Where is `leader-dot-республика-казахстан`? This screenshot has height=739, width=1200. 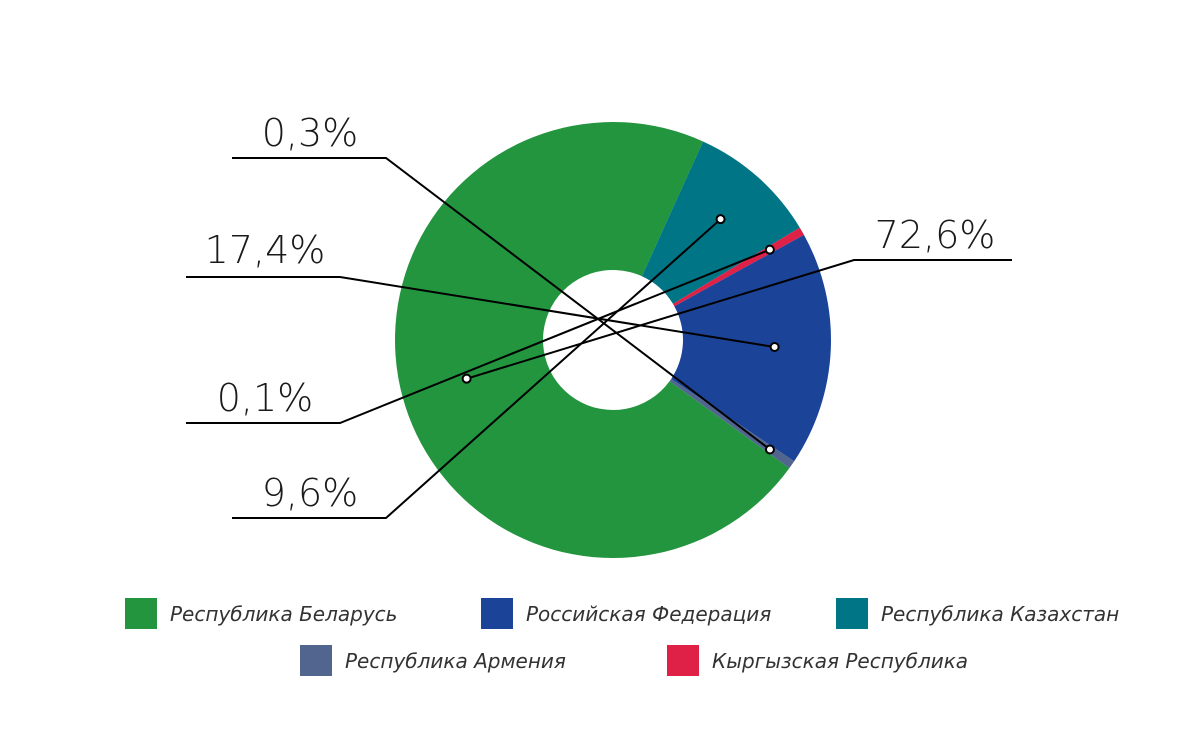
leader-dot-республика-казахстан is located at coordinates (720, 219).